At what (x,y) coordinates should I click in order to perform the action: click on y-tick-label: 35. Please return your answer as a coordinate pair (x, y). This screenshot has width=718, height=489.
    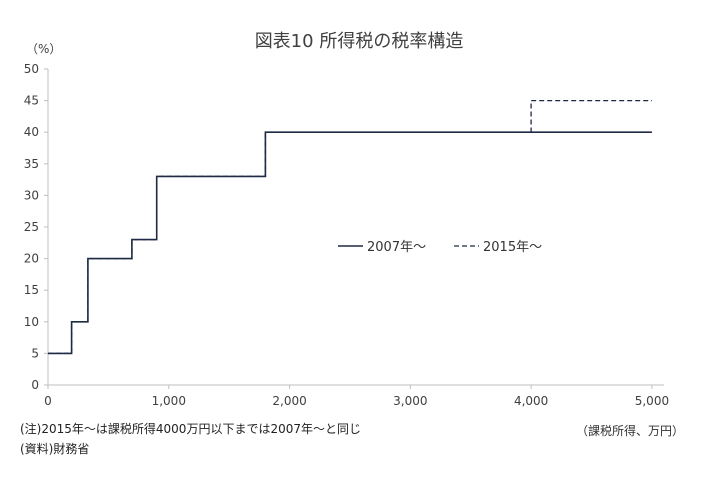
    Looking at the image, I should click on (31, 164).